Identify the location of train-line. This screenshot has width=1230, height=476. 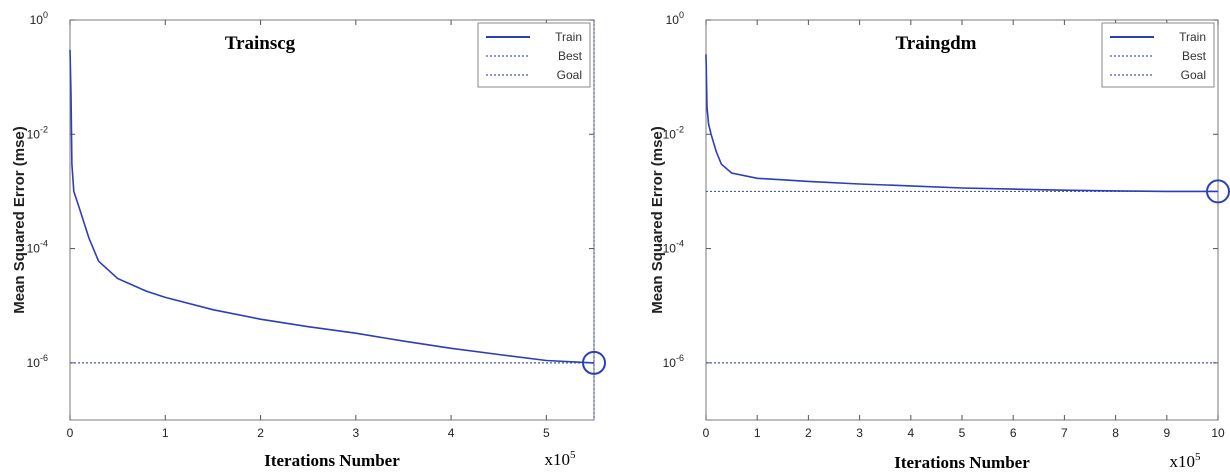
(961, 123).